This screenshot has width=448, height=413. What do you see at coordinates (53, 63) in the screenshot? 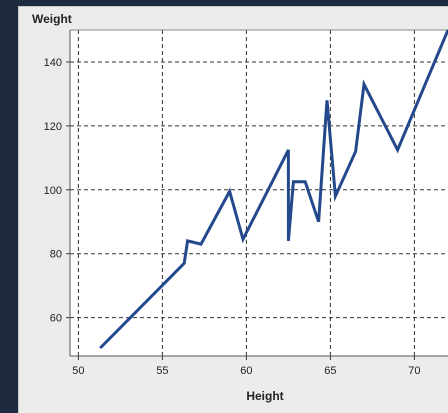
I see `y-tick-label: 140` at bounding box center [53, 63].